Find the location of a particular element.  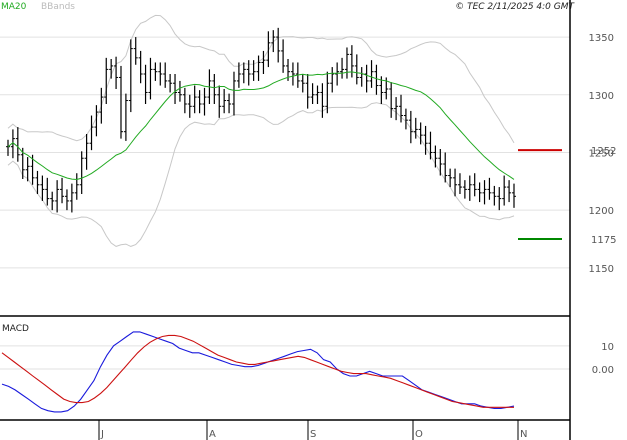

support-label: 1175 is located at coordinates (603, 240).